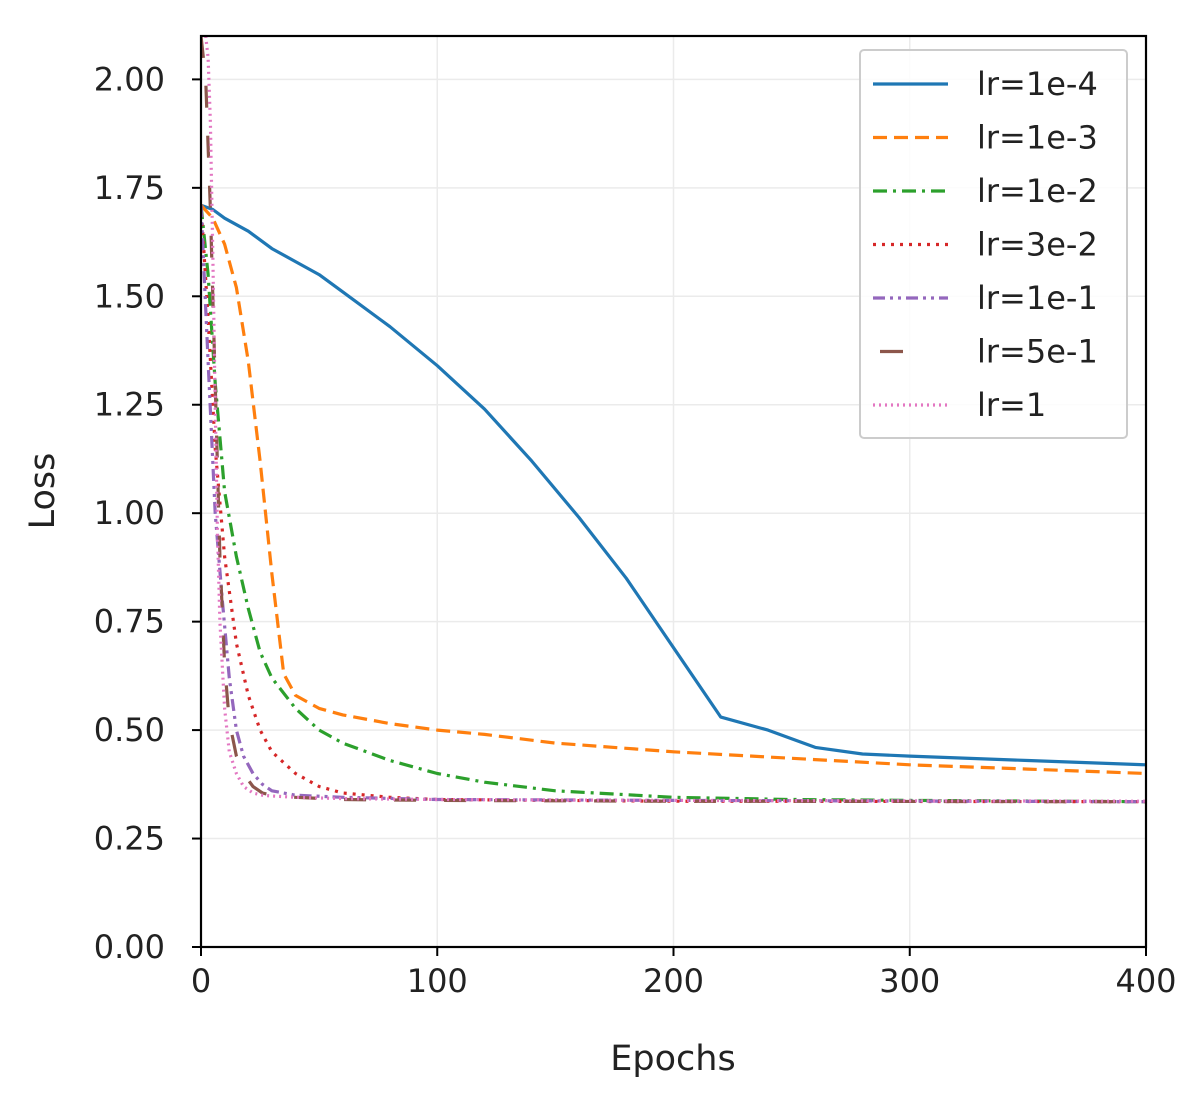 The width and height of the screenshot is (1200, 1111). What do you see at coordinates (1037, 352) in the screenshot?
I see `legend-label: lr=5e-1` at bounding box center [1037, 352].